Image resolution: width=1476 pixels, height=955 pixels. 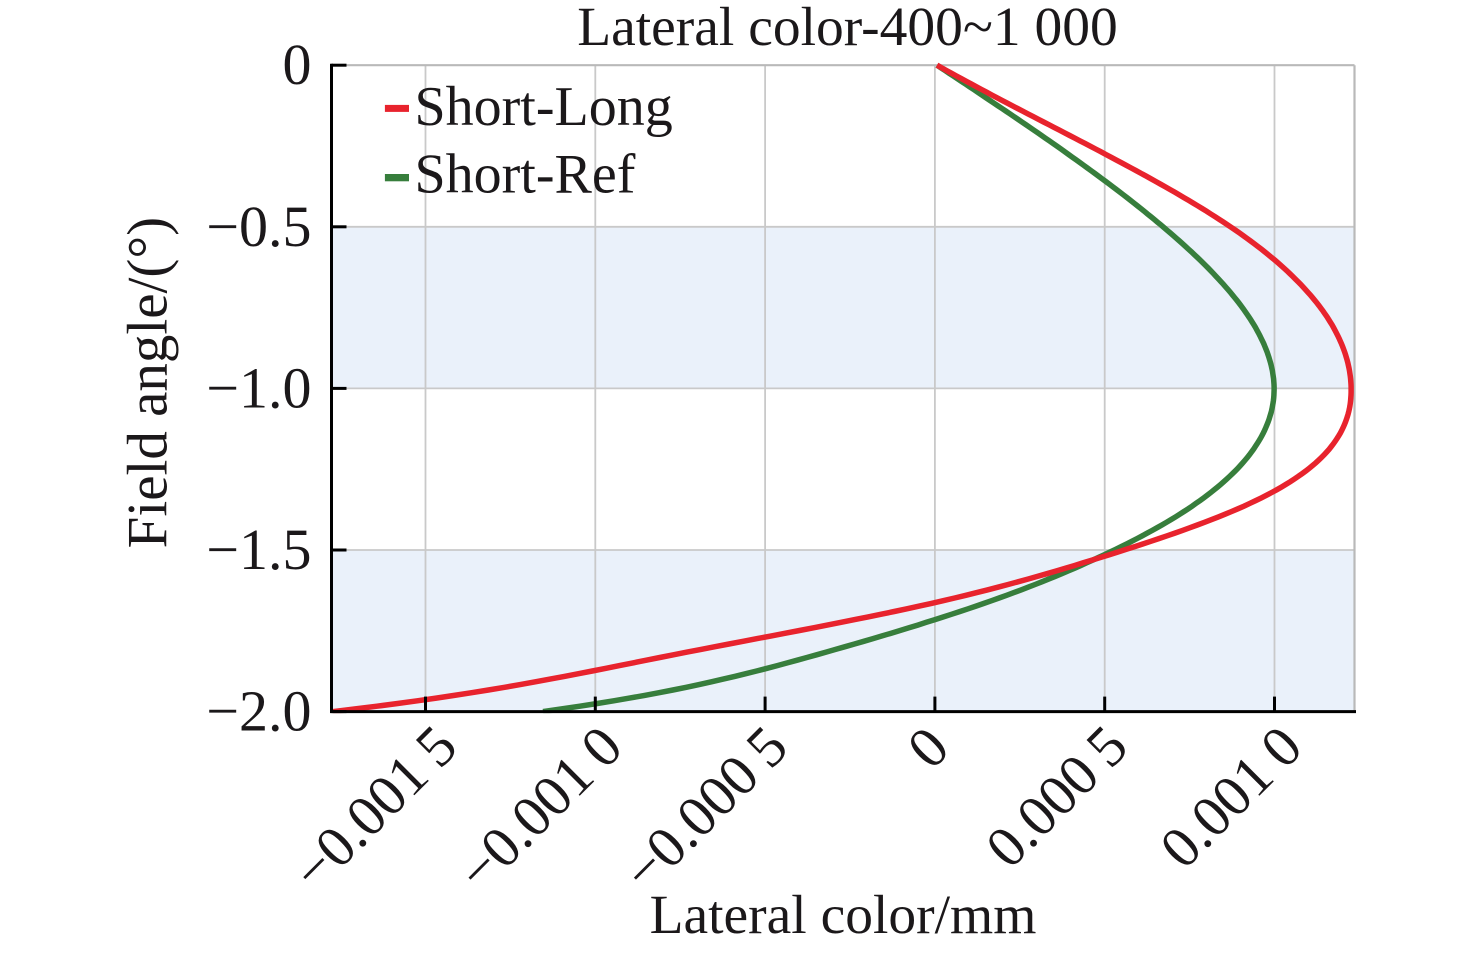 I want to click on svg-text: 0, so click(x=297, y=64).